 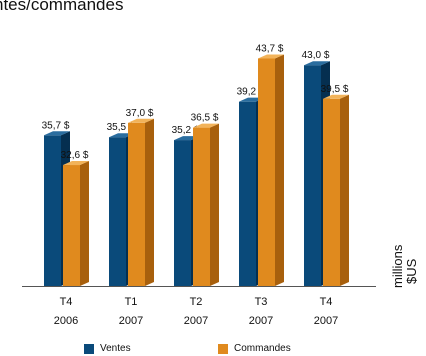 What do you see at coordinates (131, 321) in the screenshot?
I see `x-tick-label-1-line2: 2007` at bounding box center [131, 321].